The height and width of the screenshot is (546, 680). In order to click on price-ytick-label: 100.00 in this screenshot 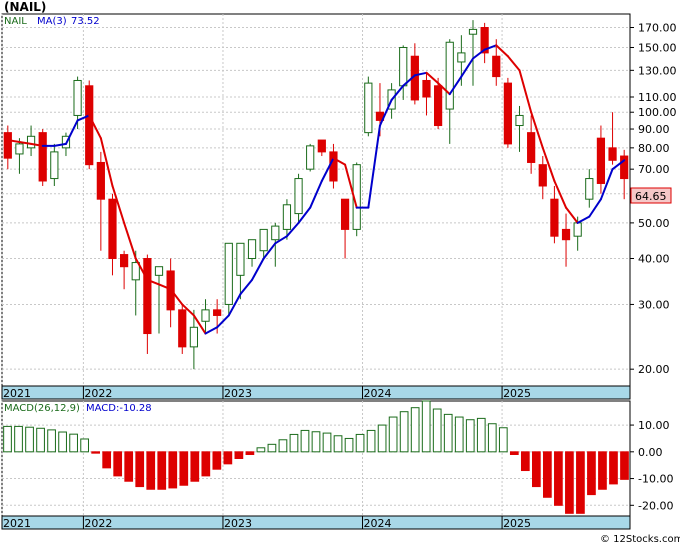, I will do `click(657, 112)`.